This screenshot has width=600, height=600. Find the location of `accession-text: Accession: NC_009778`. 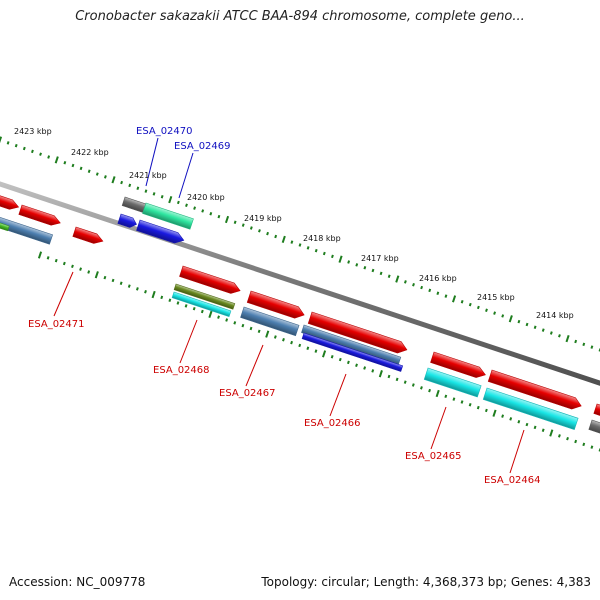

accession-text: Accession: NC_009778 is located at coordinates (77, 582).